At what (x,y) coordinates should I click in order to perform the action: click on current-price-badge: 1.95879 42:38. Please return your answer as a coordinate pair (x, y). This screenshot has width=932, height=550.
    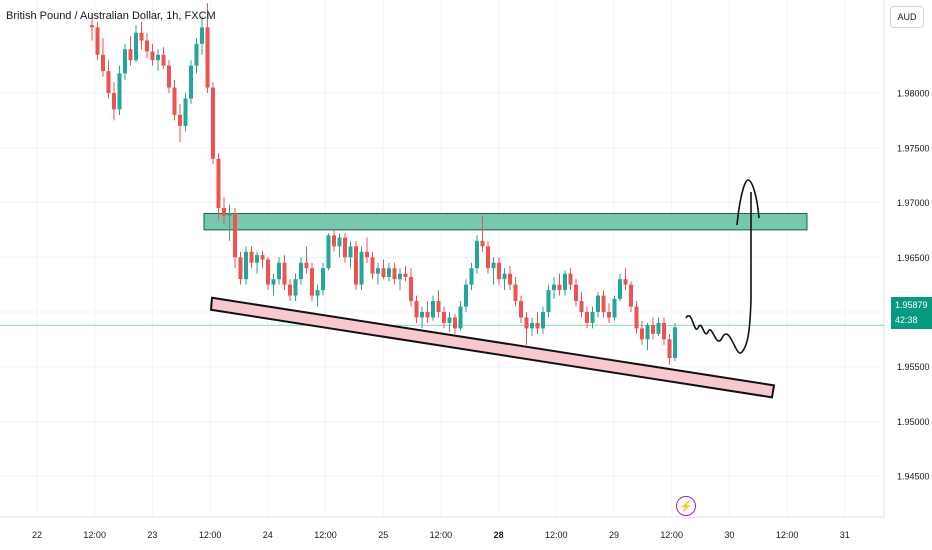
    Looking at the image, I should click on (911, 313).